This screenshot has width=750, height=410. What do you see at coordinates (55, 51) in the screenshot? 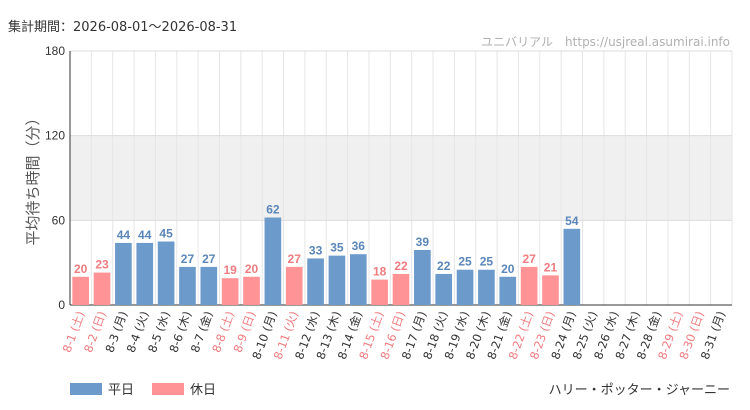
I see `y-tick-label: 180` at bounding box center [55, 51].